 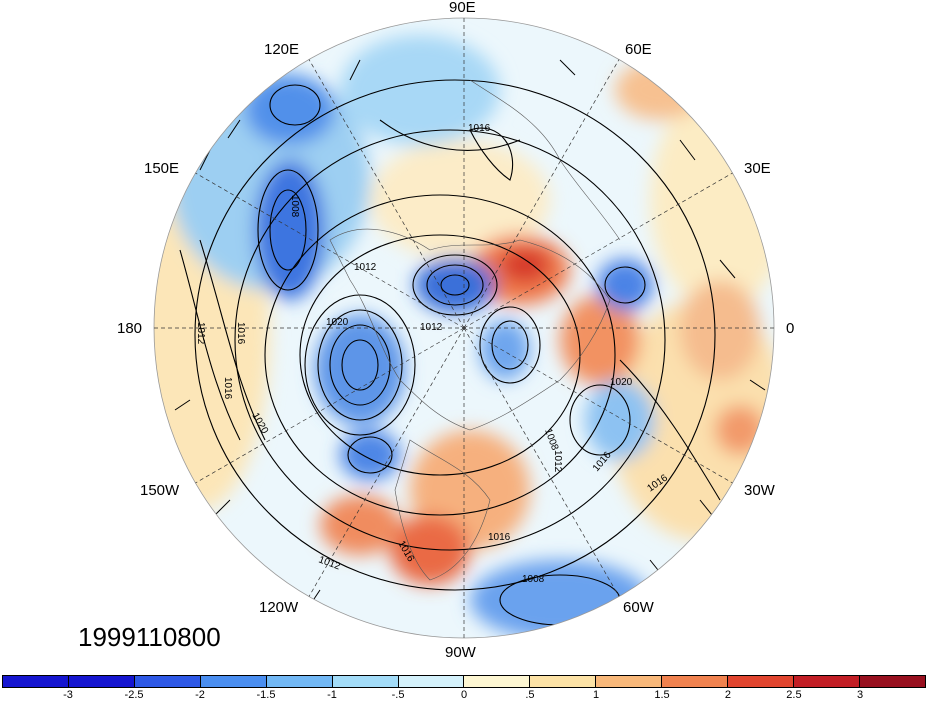 I want to click on longitude-label-120e: 120E, so click(x=282, y=49).